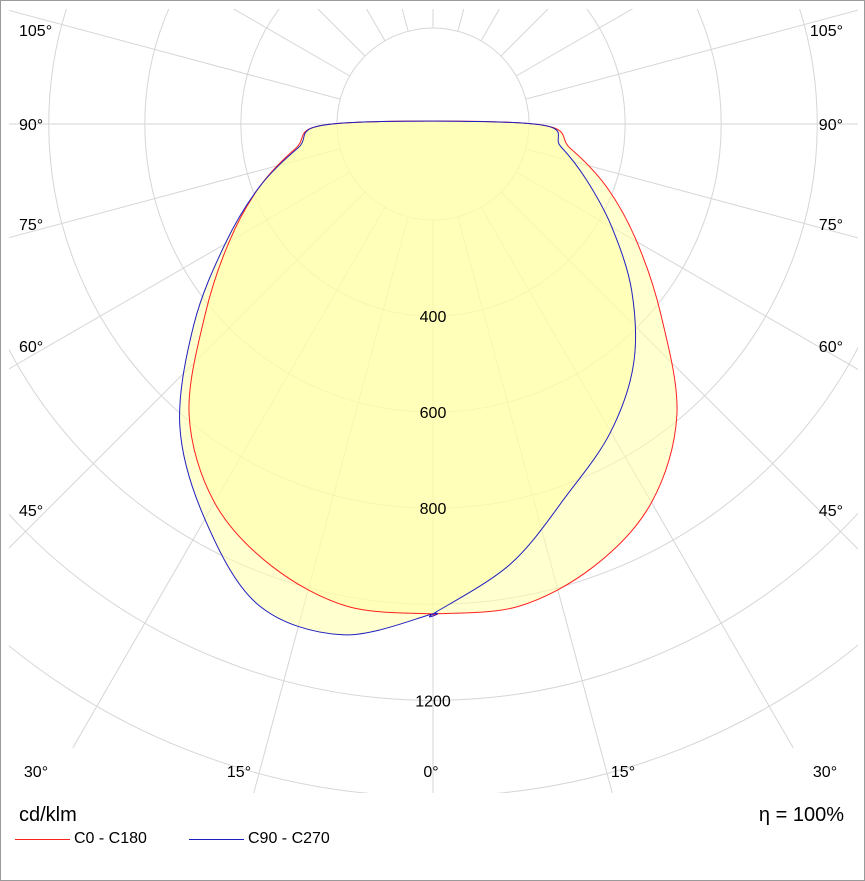  I want to click on angle-label-right-45: 45°, so click(831, 511).